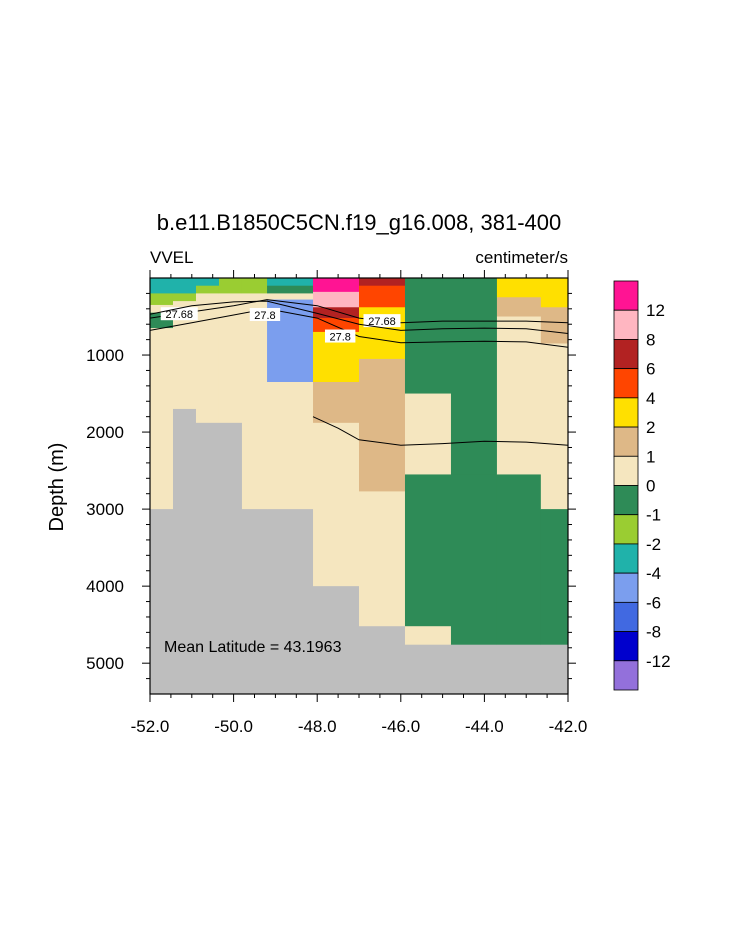 The height and width of the screenshot is (945, 733). I want to click on colorbar-label: -4, so click(653, 573).